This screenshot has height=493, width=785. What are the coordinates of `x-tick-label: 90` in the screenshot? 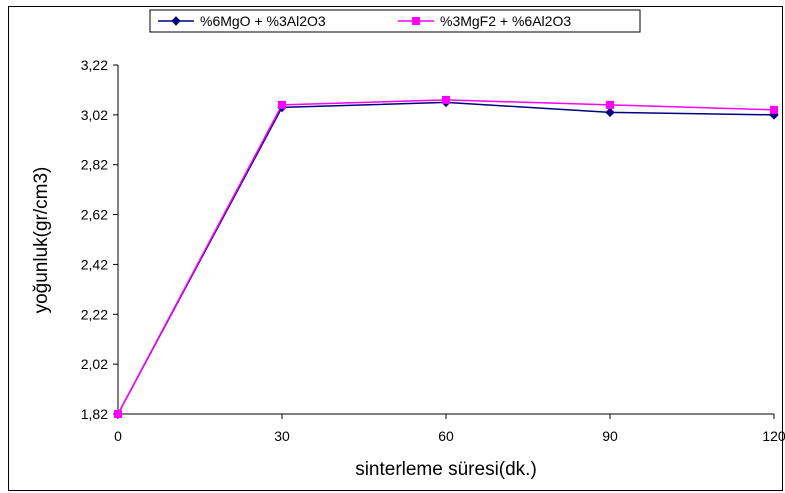 It's located at (610, 436).